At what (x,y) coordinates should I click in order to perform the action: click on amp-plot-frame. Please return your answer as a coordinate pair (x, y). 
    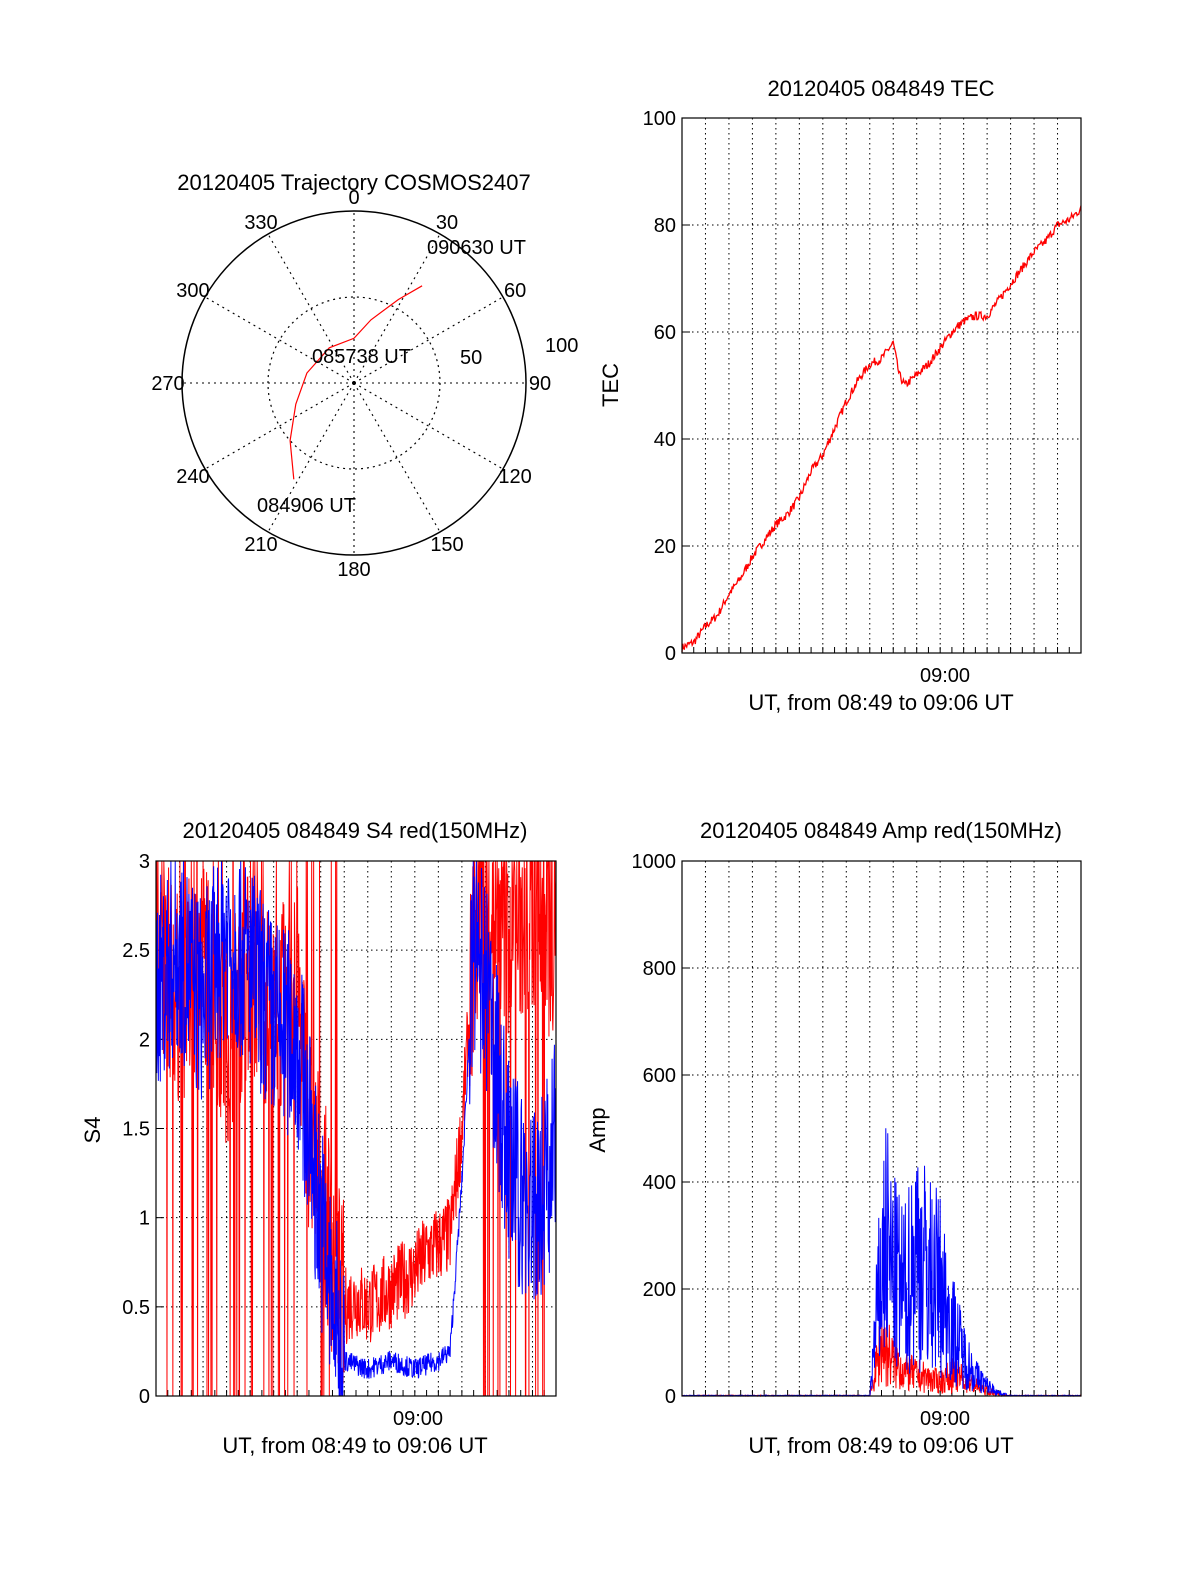
    Looking at the image, I should click on (881, 1128).